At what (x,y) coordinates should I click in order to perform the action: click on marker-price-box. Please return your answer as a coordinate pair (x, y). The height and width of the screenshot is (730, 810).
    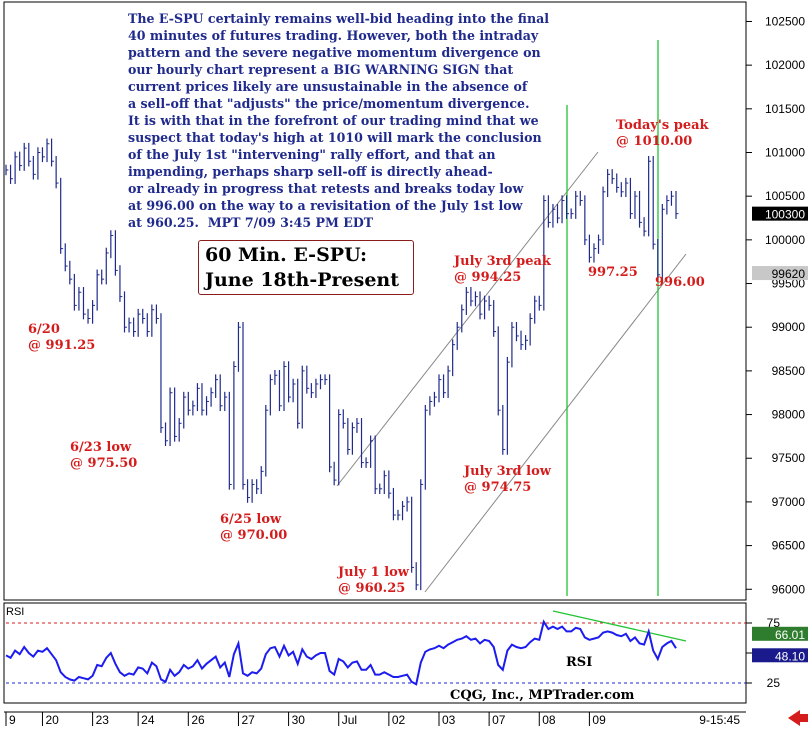
    Looking at the image, I should click on (780, 273).